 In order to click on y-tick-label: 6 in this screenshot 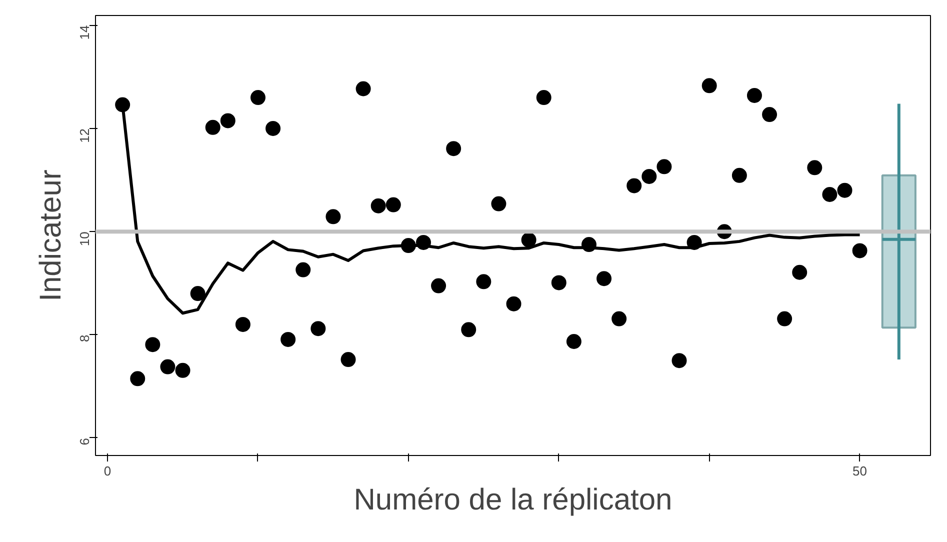, I will do `click(84, 442)`.